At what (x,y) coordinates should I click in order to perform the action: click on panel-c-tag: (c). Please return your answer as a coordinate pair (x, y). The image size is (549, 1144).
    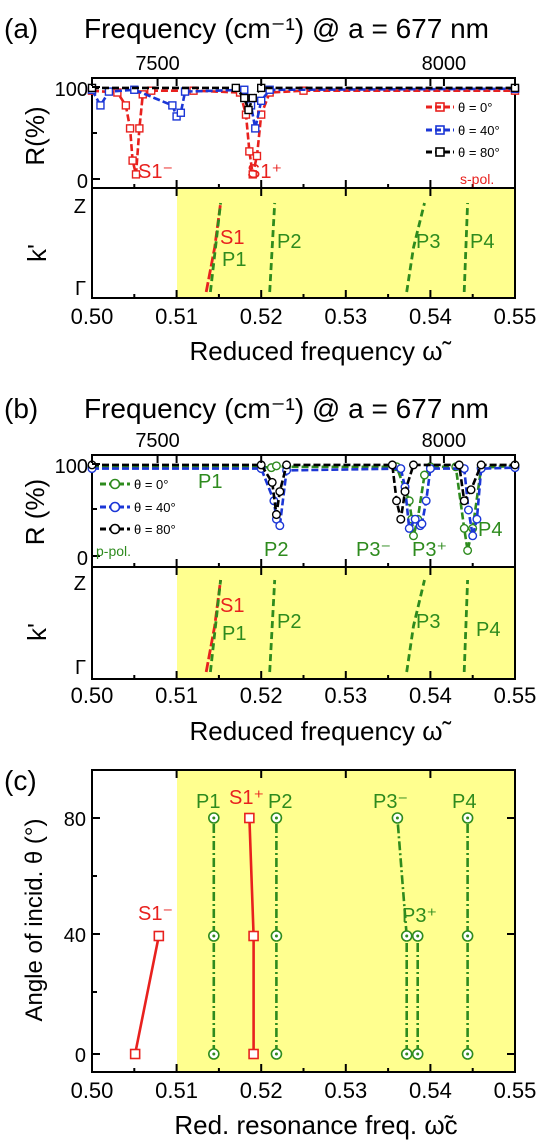
    Looking at the image, I should click on (20, 780).